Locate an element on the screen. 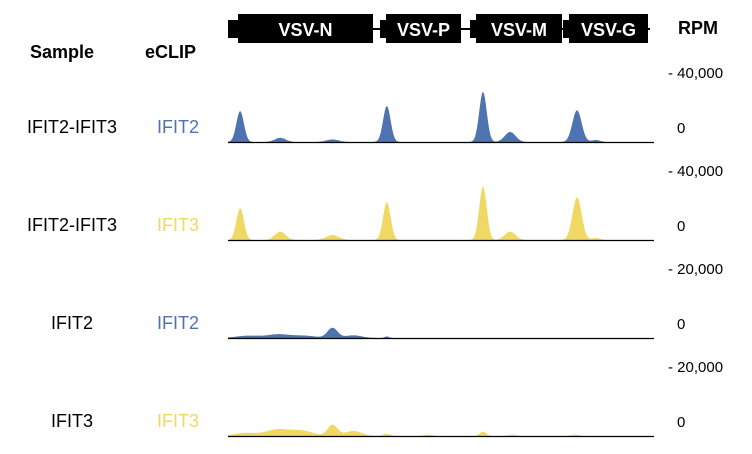  rpm-header: RPM is located at coordinates (698, 28).